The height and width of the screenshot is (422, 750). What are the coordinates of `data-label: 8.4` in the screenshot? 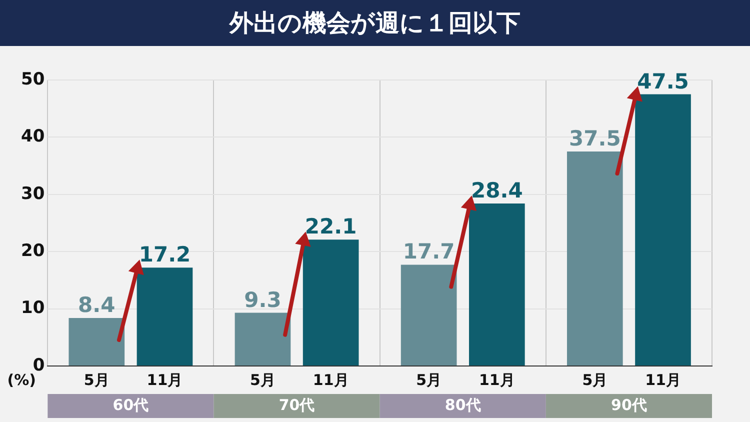 It's located at (97, 304).